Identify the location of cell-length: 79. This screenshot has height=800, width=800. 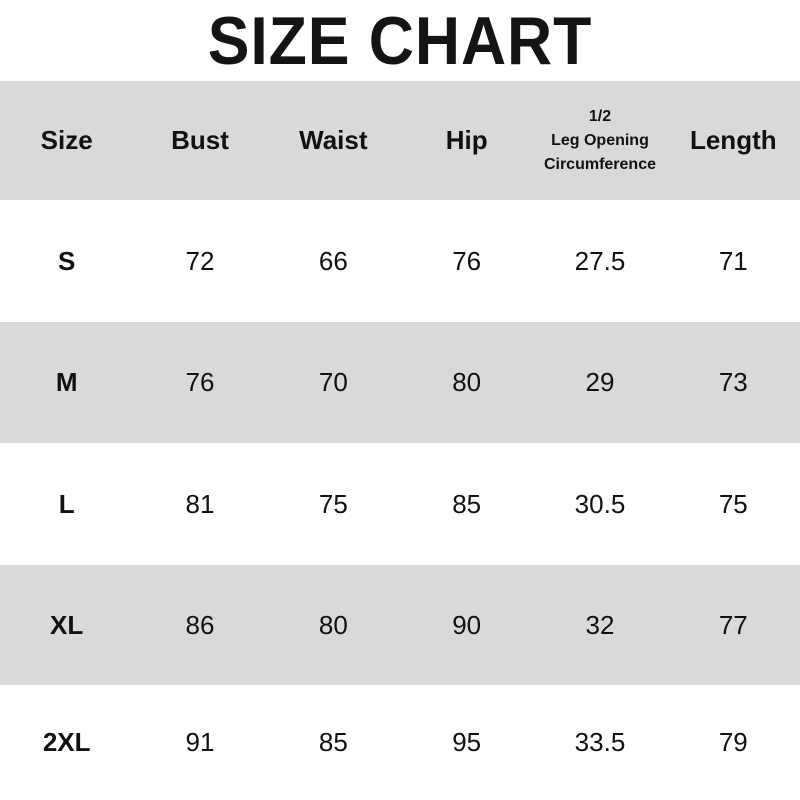
(733, 742).